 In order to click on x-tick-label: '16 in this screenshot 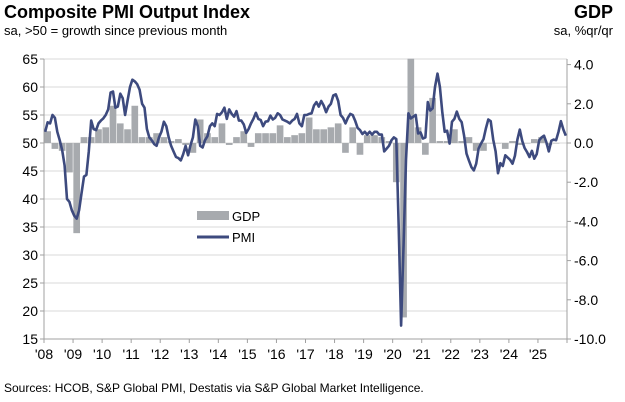, I will do `click(276, 354)`.